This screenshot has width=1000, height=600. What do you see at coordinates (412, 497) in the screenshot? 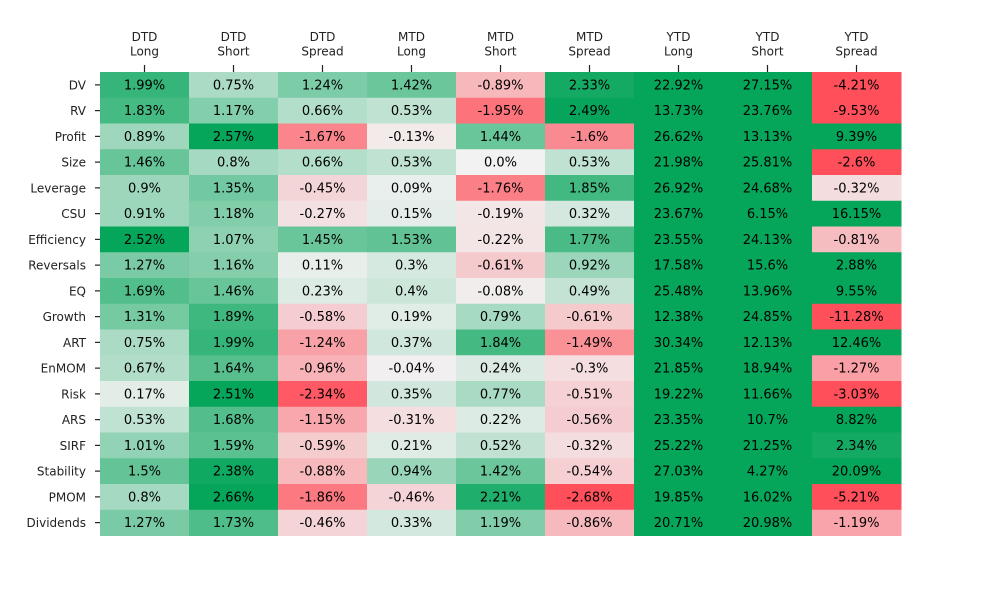
I see `cell-value: -0.46%` at bounding box center [412, 497].